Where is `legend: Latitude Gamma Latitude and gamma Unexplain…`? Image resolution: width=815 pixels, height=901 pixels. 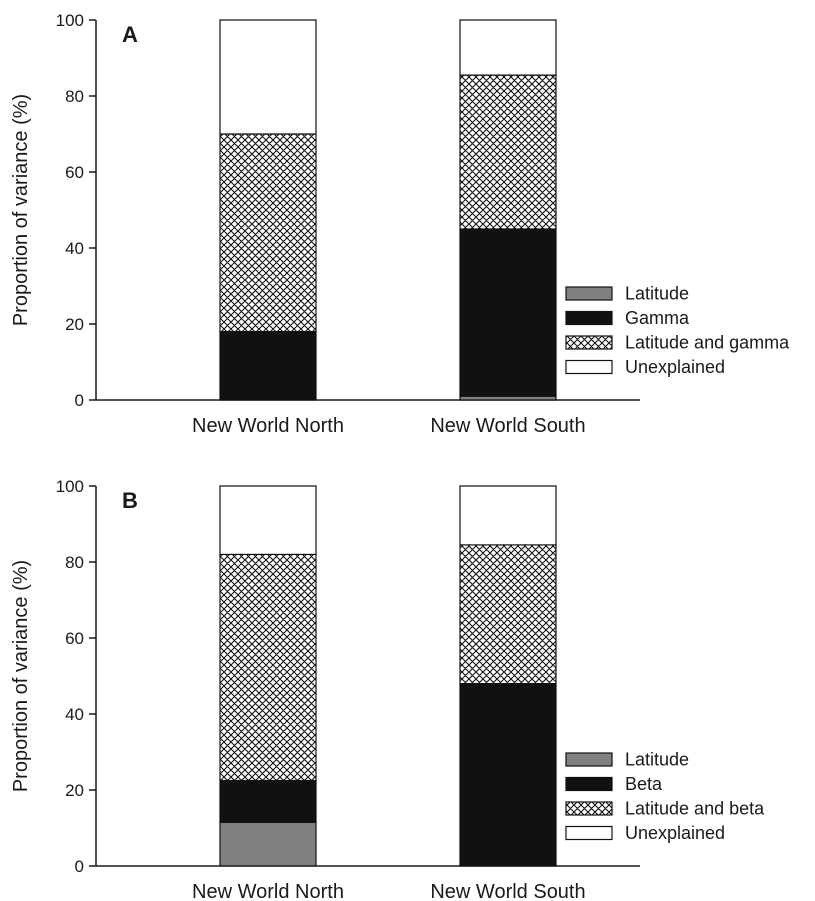
legend: Latitude Gamma Latitude and gamma Unexplain… is located at coordinates (677, 330).